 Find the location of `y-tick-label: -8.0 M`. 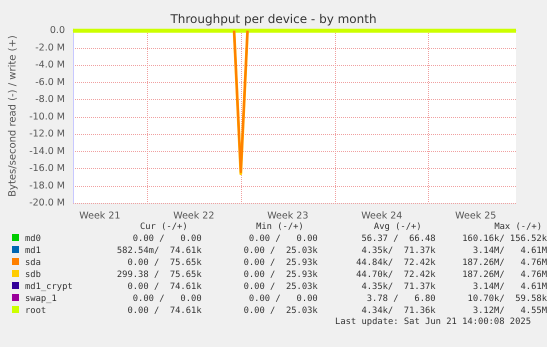

y-tick-label: -8.0 M is located at coordinates (50, 100).